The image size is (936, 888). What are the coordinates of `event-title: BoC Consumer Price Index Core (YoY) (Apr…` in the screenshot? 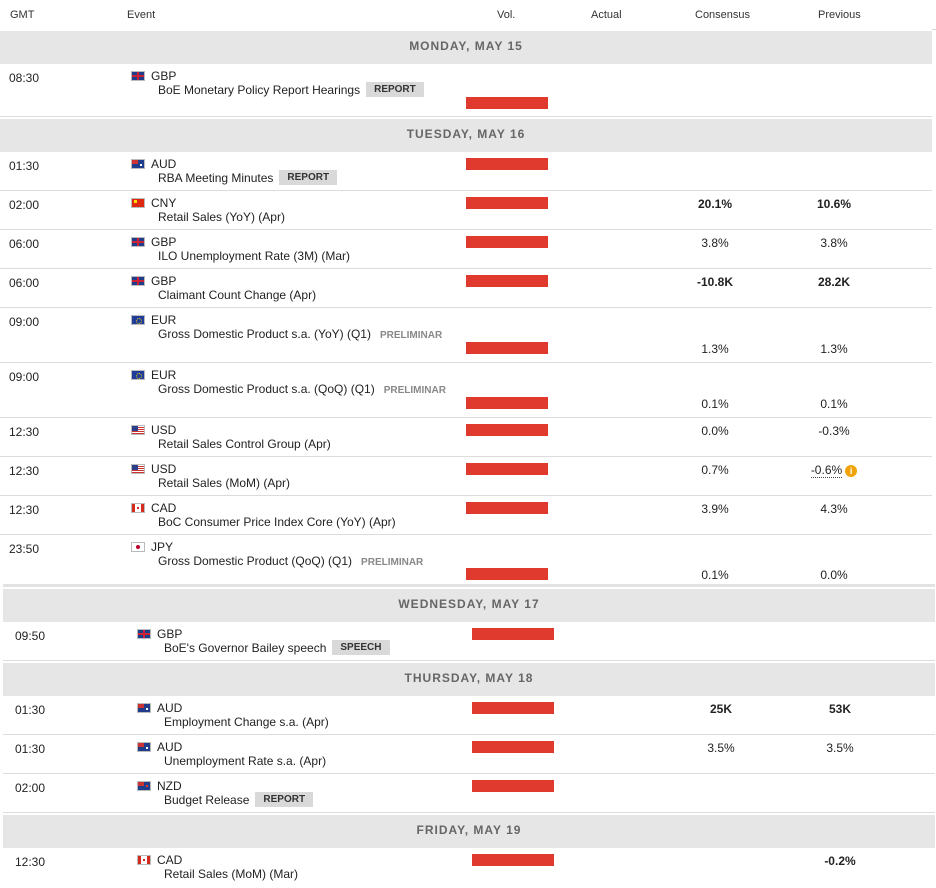 It's located at (277, 522).